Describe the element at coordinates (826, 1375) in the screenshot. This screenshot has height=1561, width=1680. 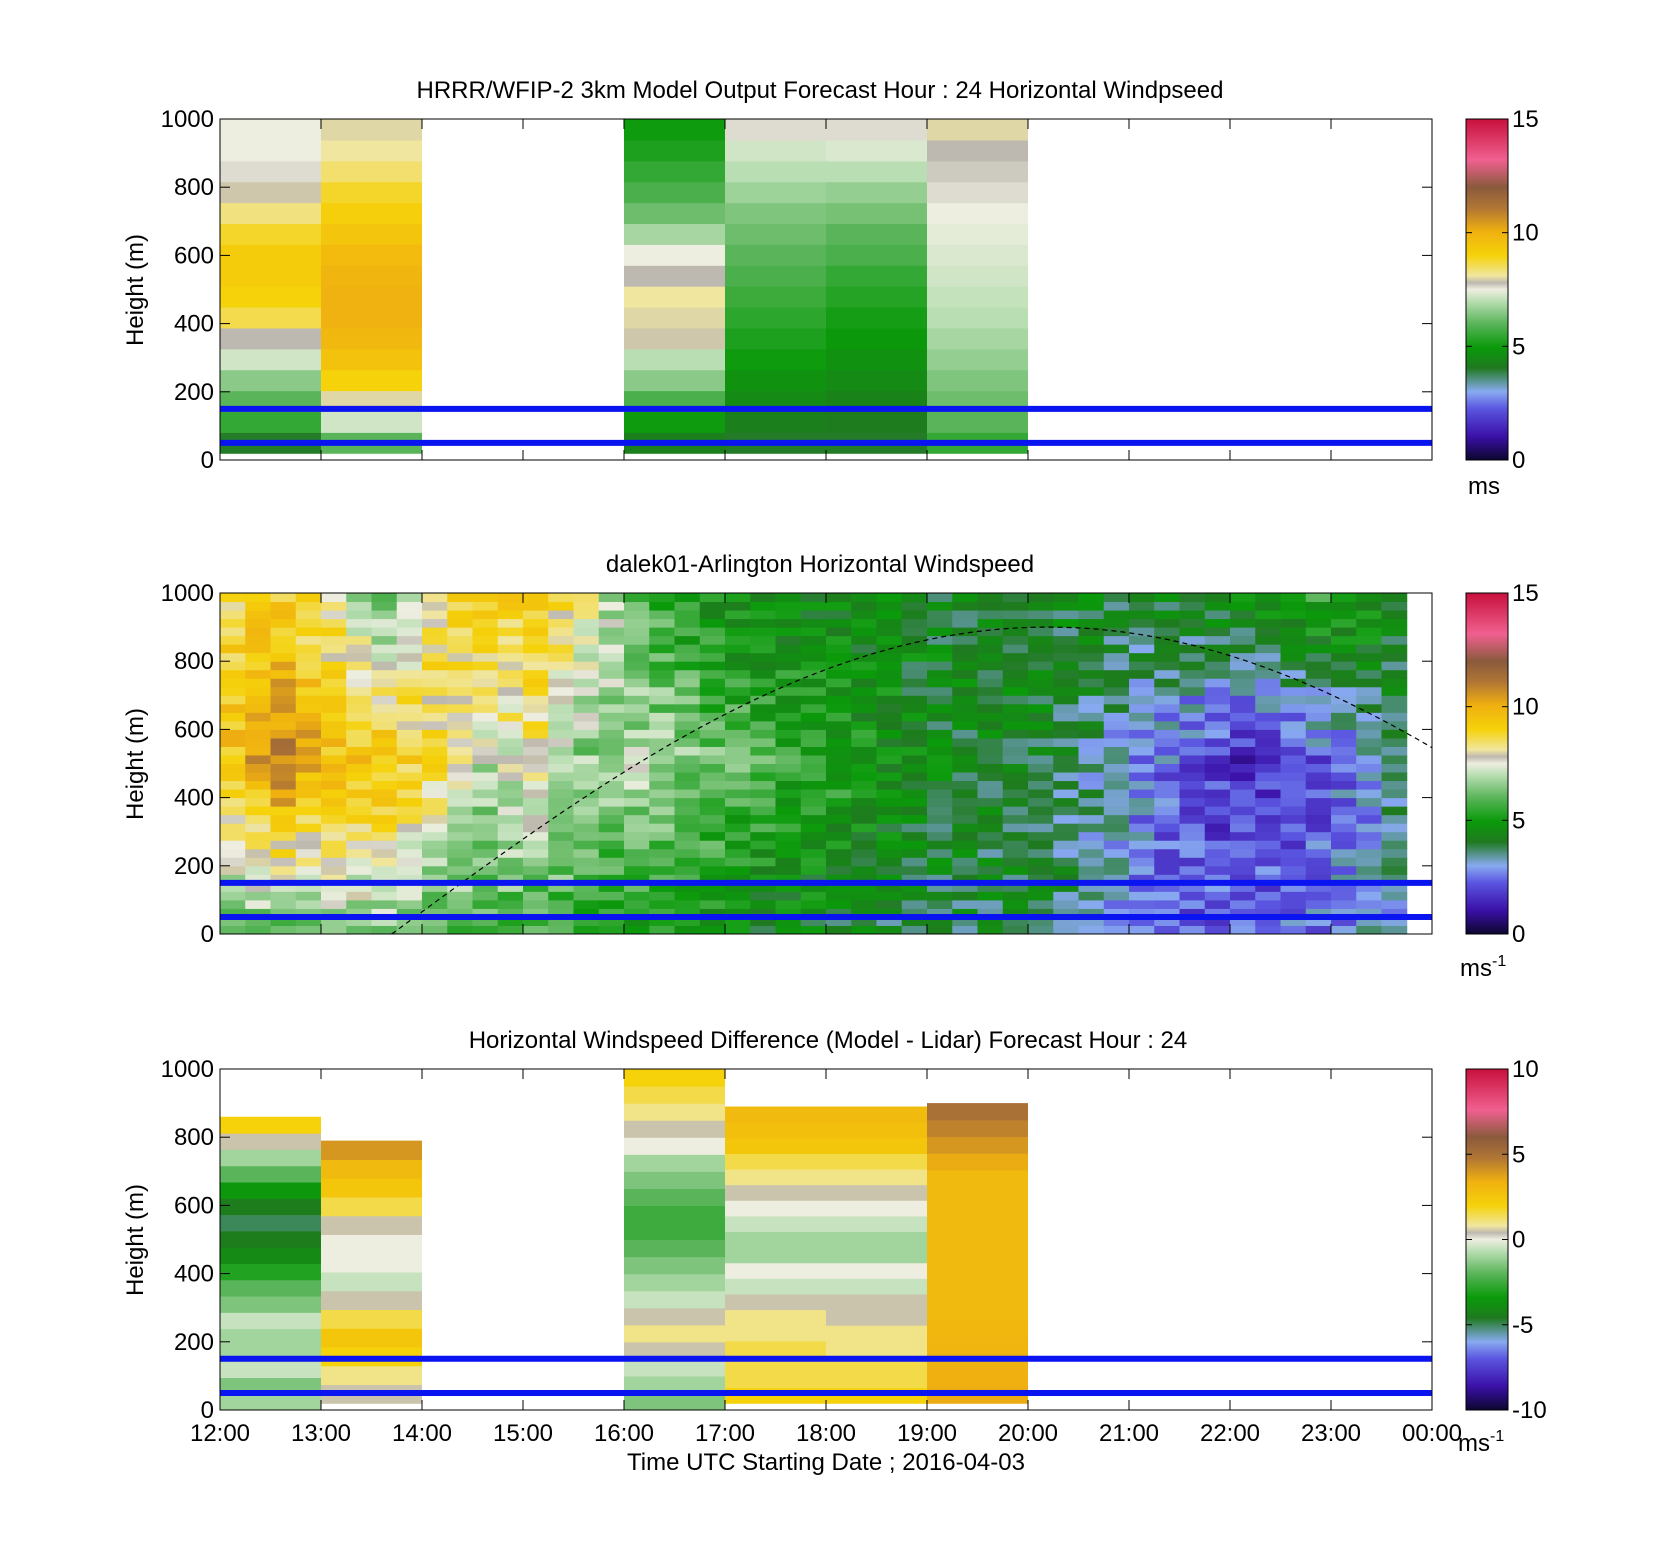
I see `panel-difference-reference-lines` at that location.